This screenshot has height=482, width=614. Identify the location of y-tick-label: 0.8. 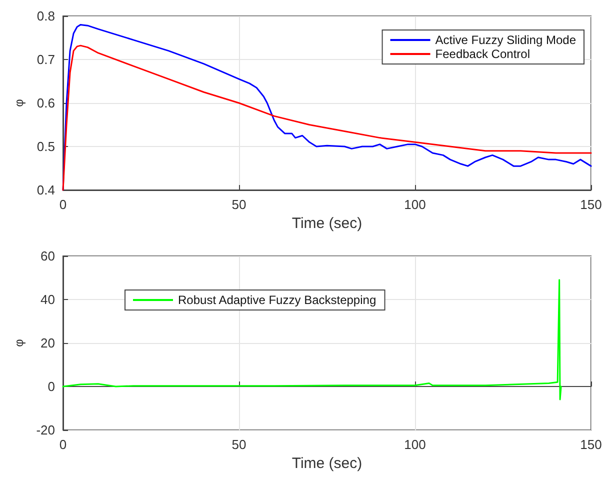
(45, 16).